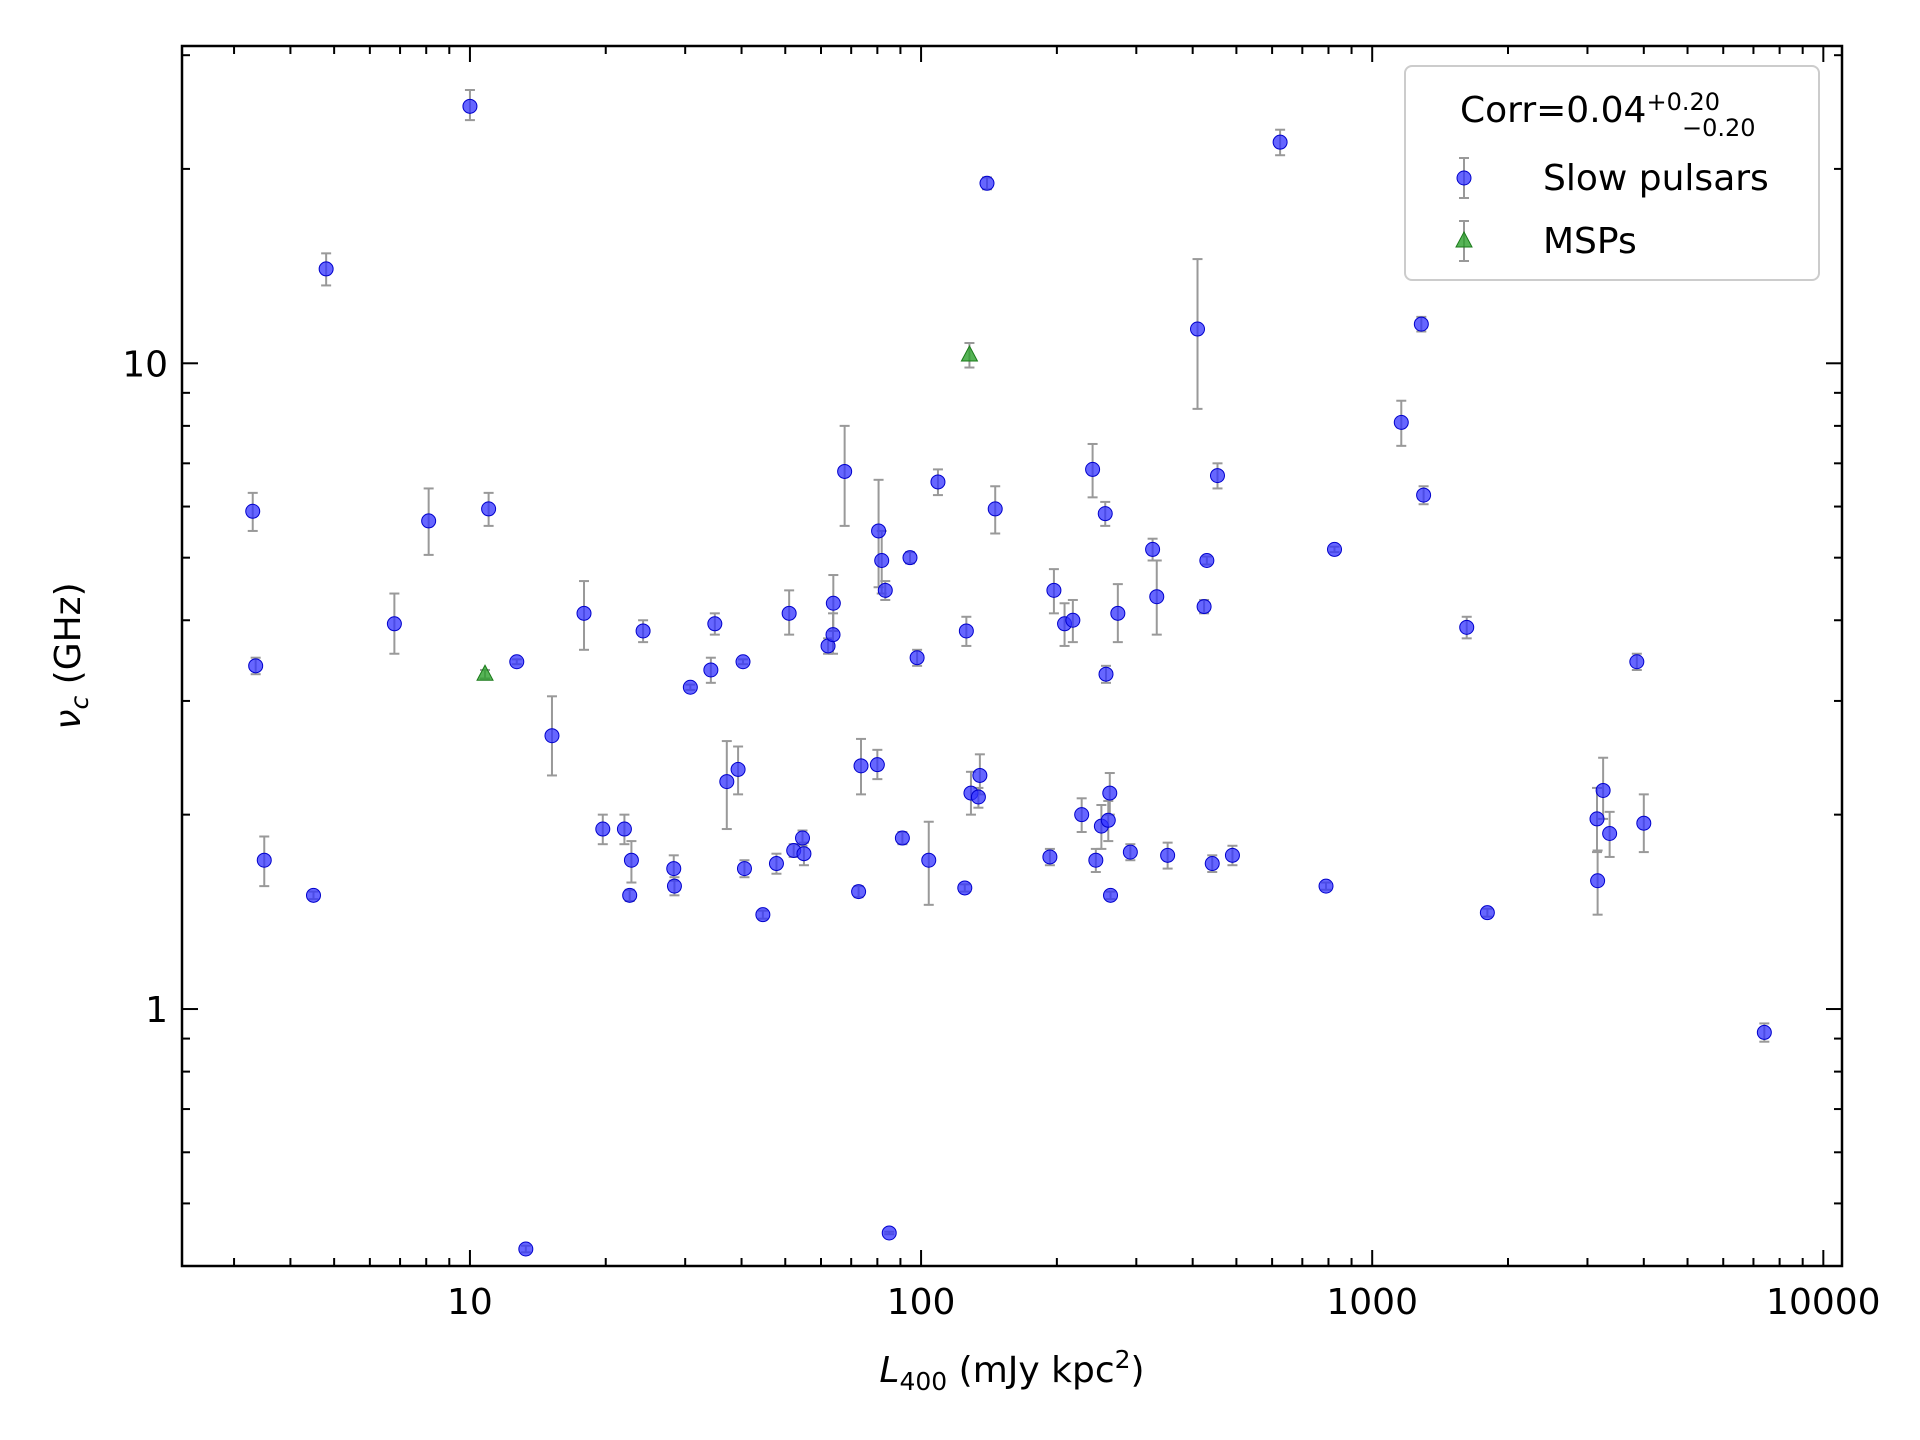  What do you see at coordinates (1464, 241) in the screenshot?
I see `legend-marker-msp` at bounding box center [1464, 241].